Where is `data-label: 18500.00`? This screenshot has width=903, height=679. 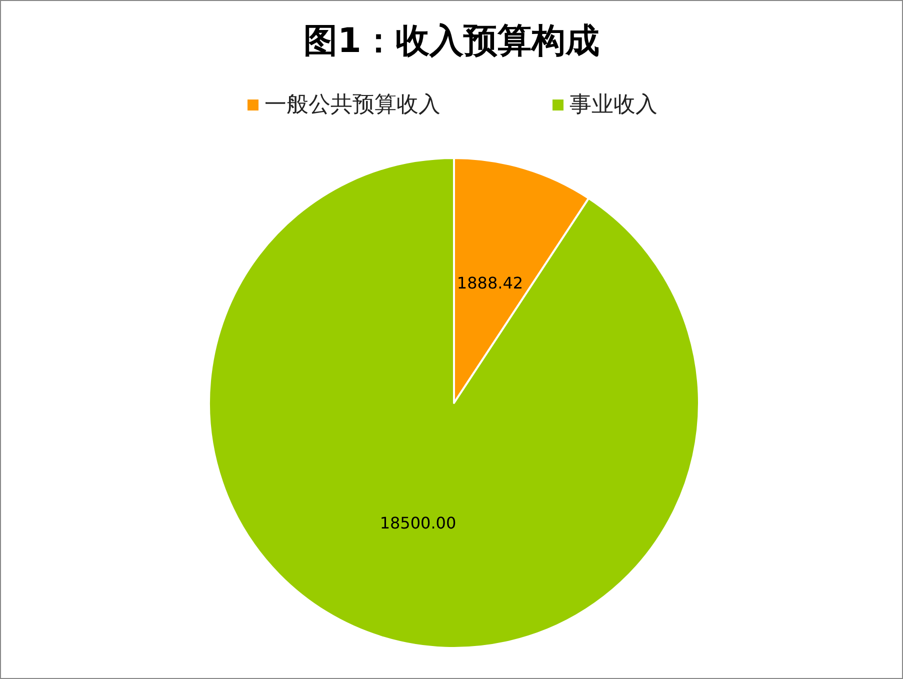
data-label: 18500.00 is located at coordinates (418, 523).